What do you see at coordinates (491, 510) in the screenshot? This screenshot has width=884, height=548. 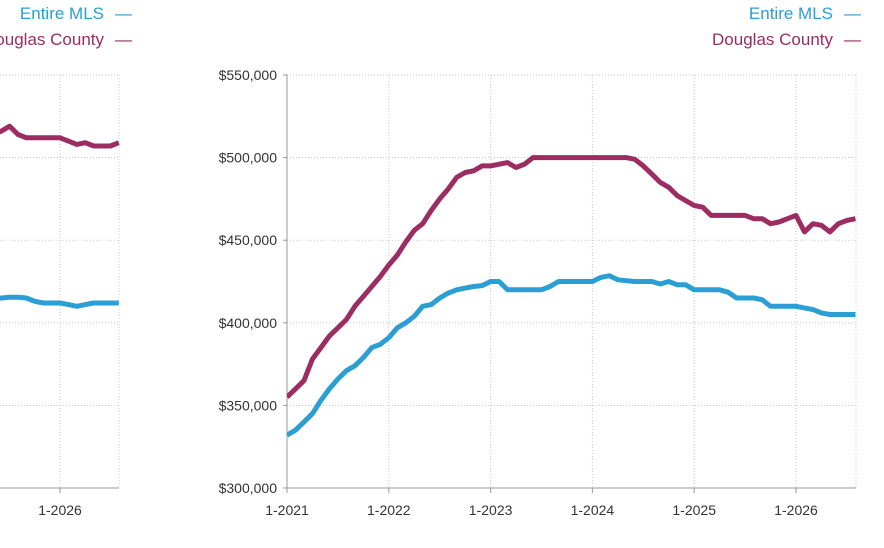 I see `x-tick-label: 1-2023` at bounding box center [491, 510].